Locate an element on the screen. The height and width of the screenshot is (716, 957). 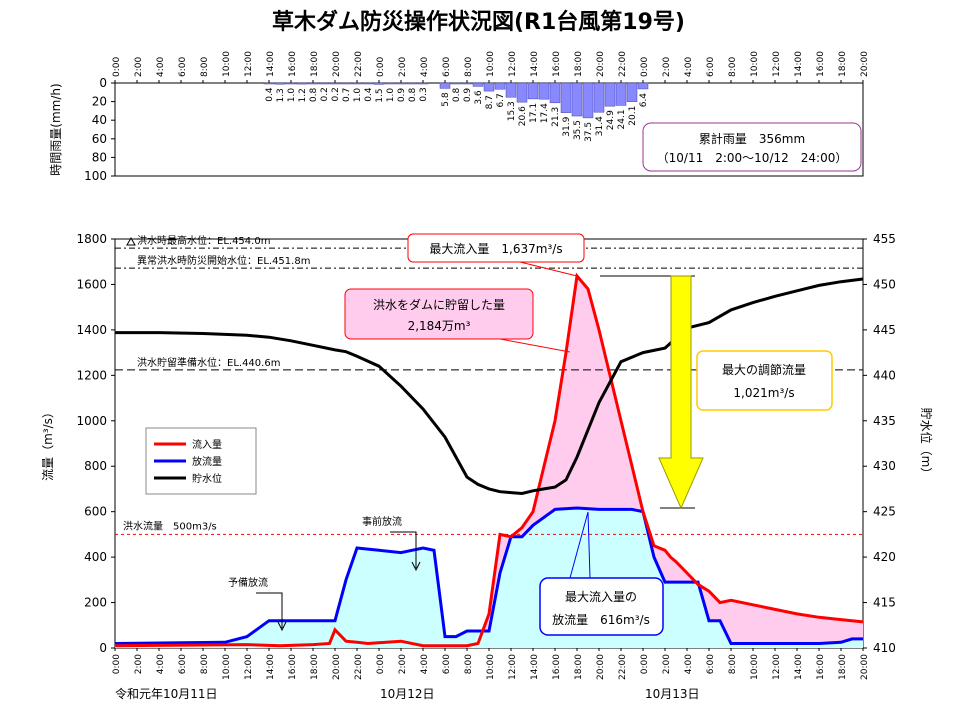
rain-bar-label: 6.4 is located at coordinates (644, 100).